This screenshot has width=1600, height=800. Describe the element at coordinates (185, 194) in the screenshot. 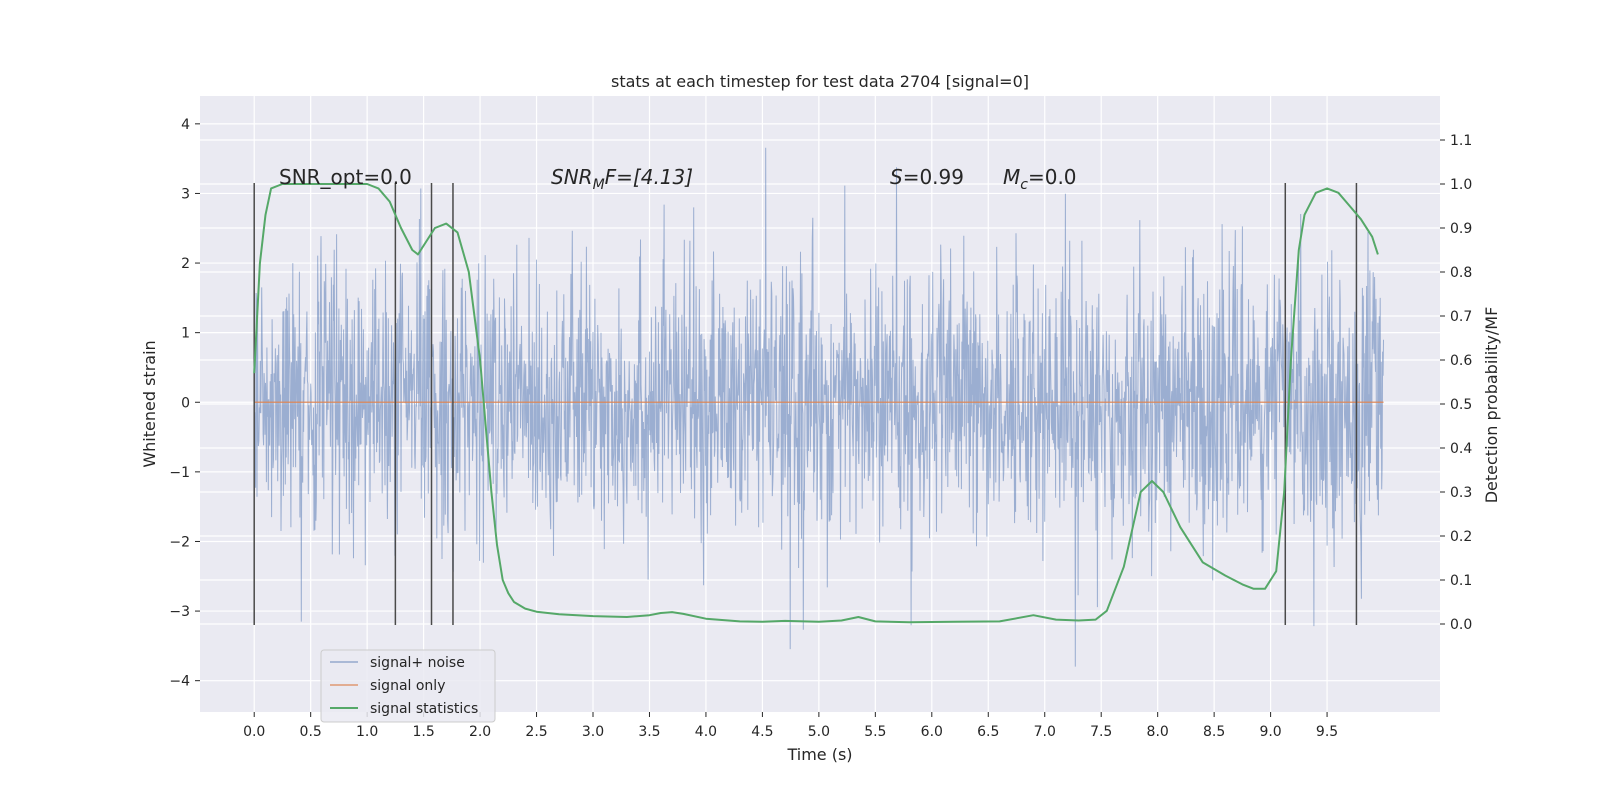

I see `y-tick-label: 3` at that location.